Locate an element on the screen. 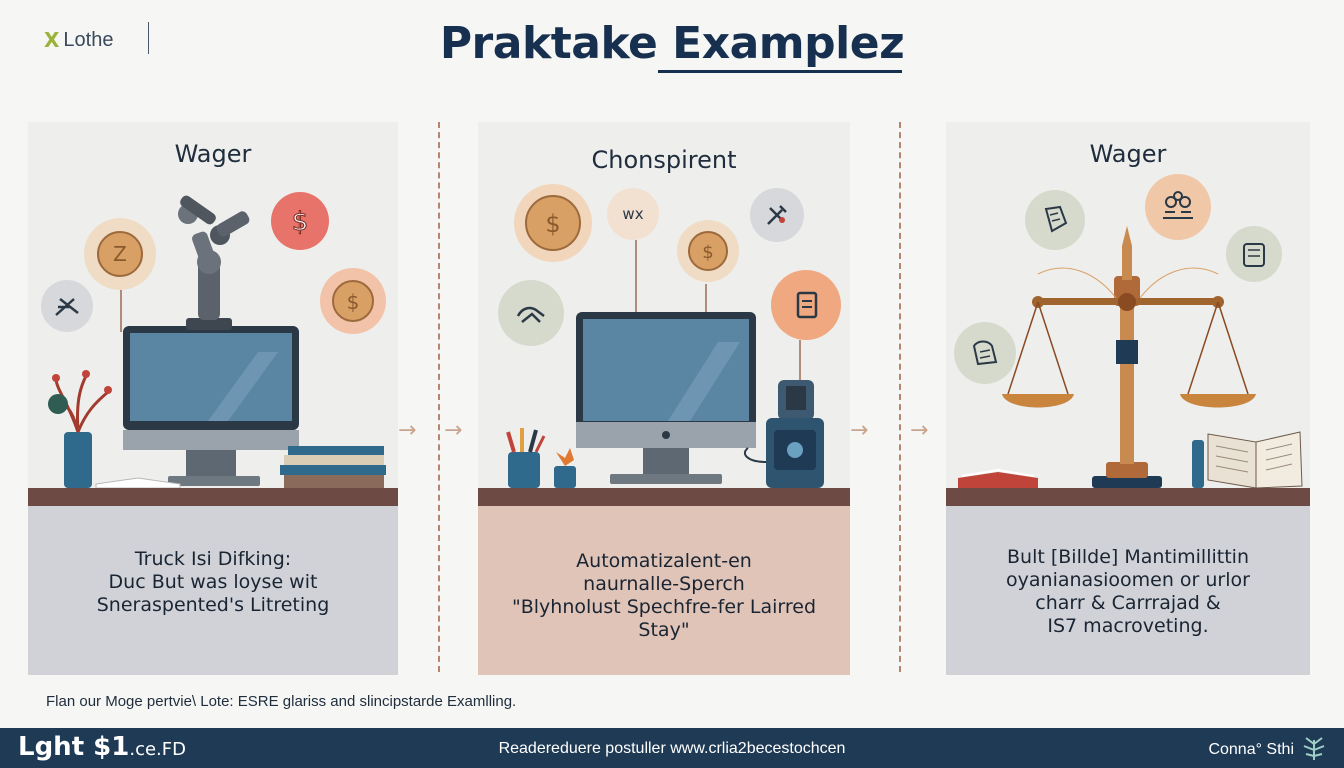 The height and width of the screenshot is (768, 1344). caption-line: "Blyhnolust Spechfre-fer Lairred is located at coordinates (664, 607).